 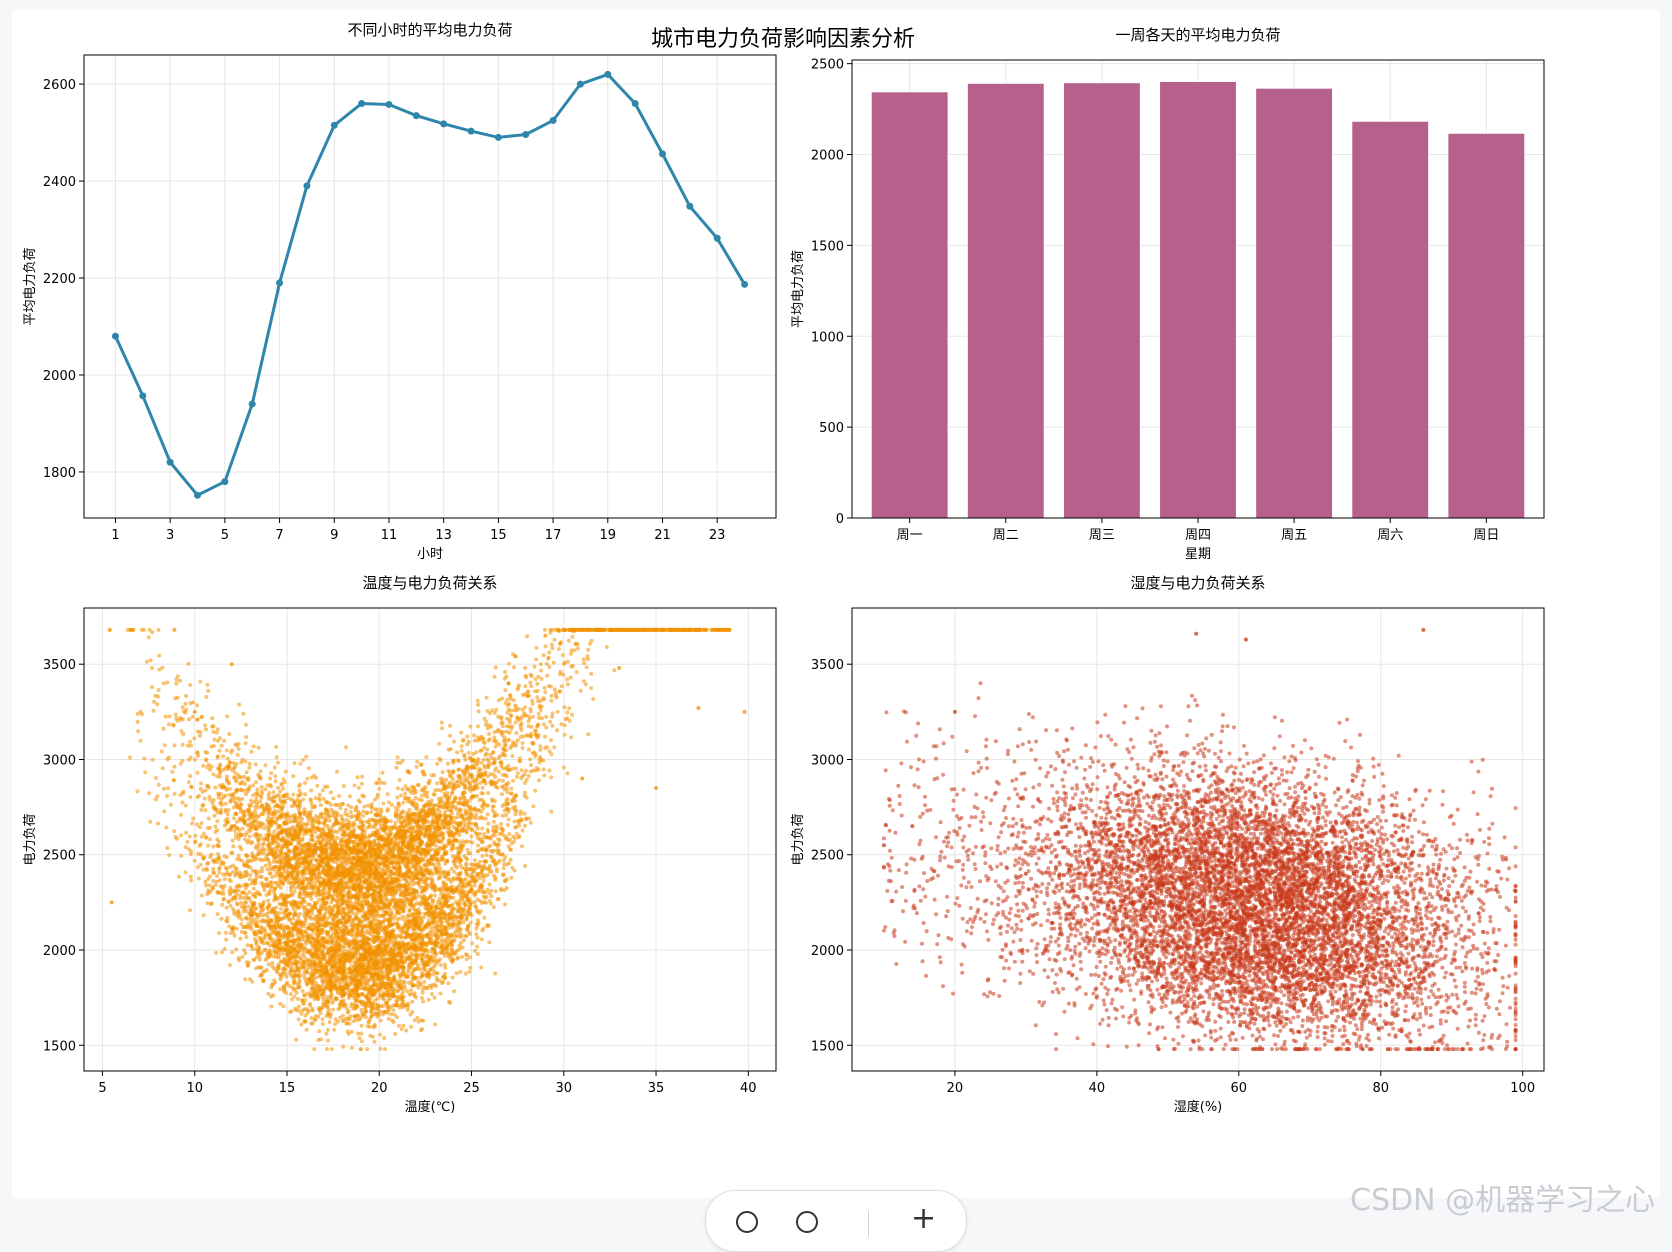 What do you see at coordinates (1006, 535) in the screenshot?
I see `weekday-xtick-label: 周二` at bounding box center [1006, 535].